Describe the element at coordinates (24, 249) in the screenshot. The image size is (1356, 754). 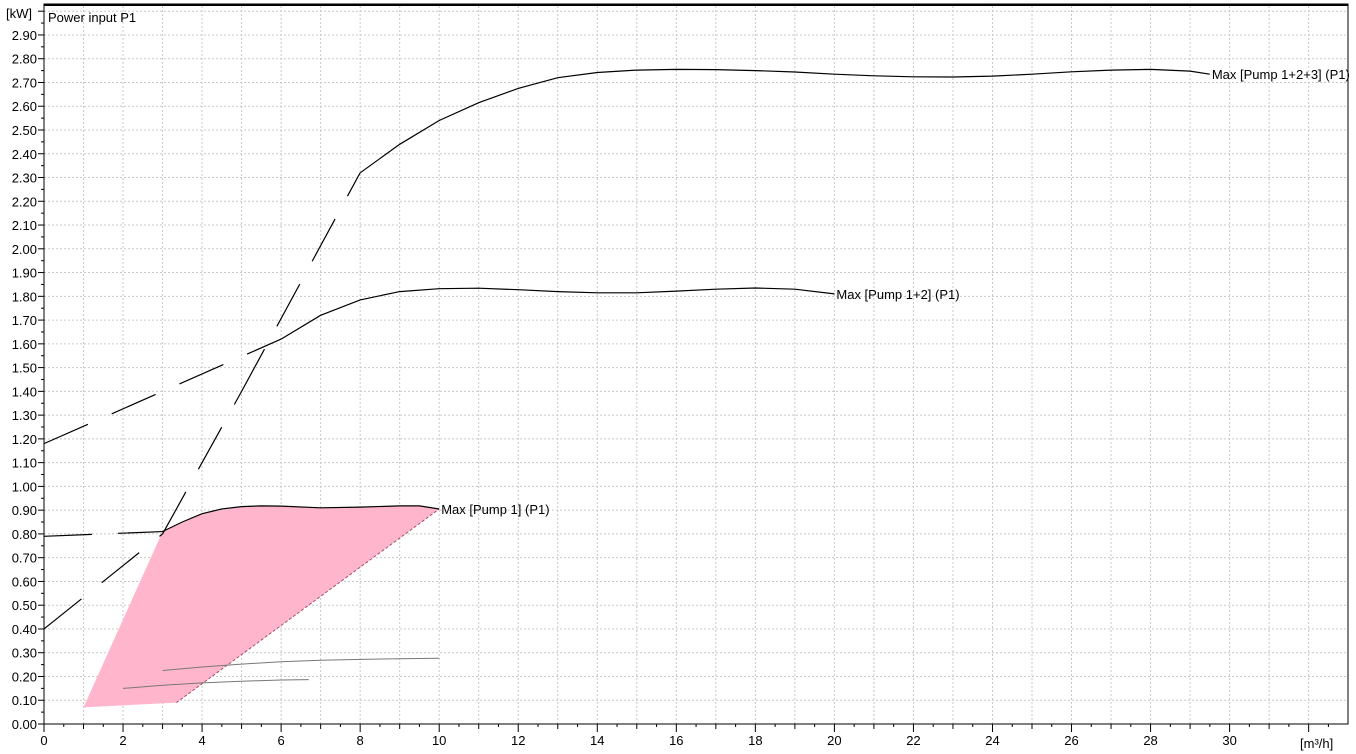
I see `y-tick-label: 2.00` at that location.